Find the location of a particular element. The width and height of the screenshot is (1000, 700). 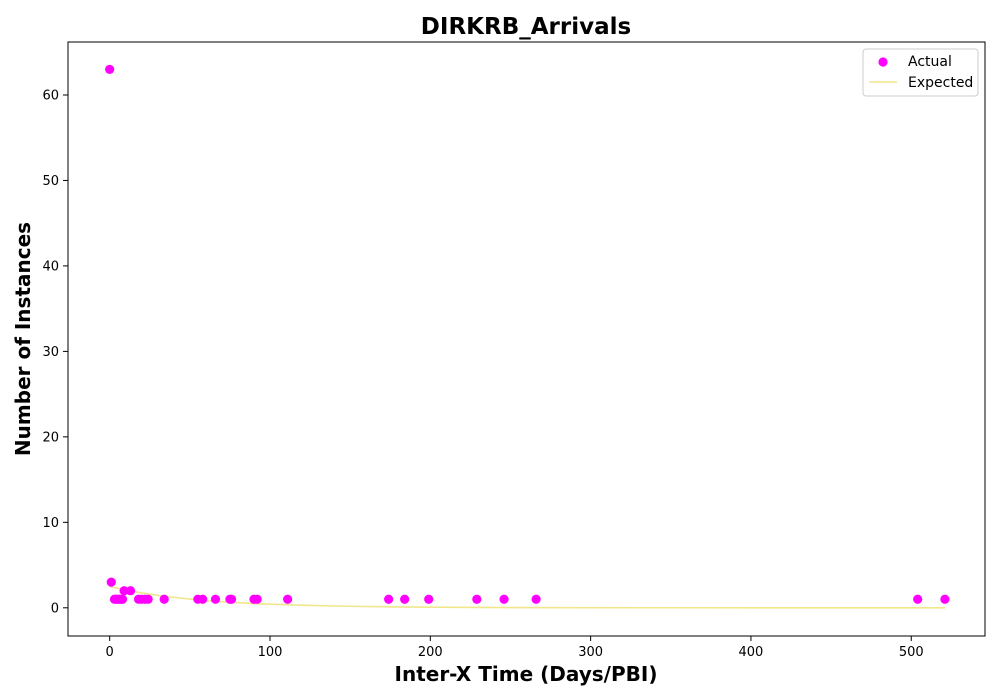

legend-box is located at coordinates (920, 72).